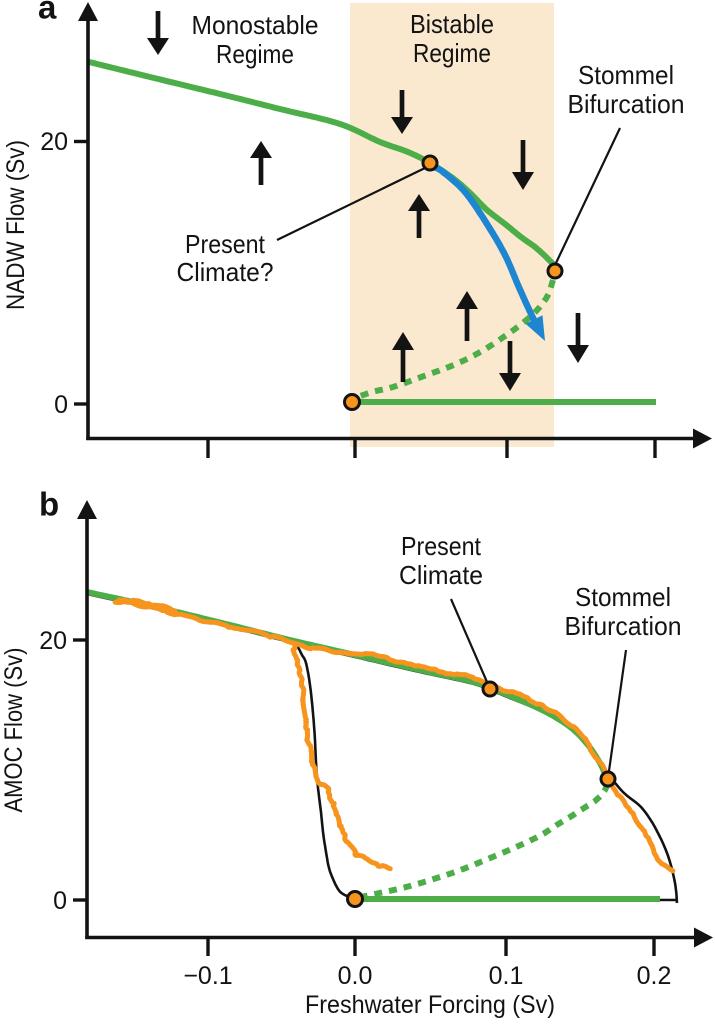 Image resolution: width=715 pixels, height=1024 pixels. What do you see at coordinates (207, 976) in the screenshot?
I see `svg-text: −0.1` at bounding box center [207, 976].